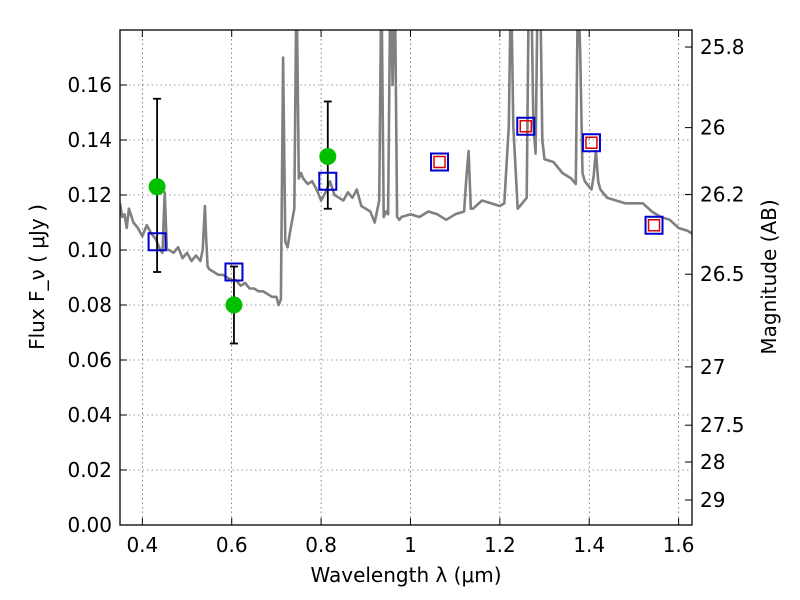  Describe the element at coordinates (142, 545) in the screenshot. I see `x-tick-label: 0.4` at that location.